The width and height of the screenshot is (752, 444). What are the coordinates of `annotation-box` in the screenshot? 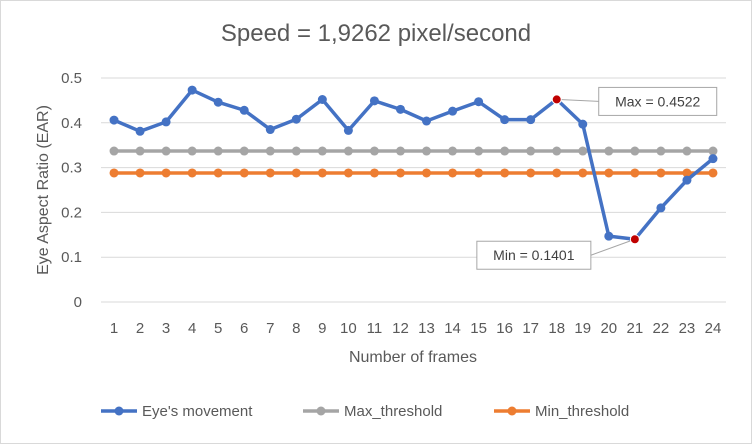 It's located at (658, 101).